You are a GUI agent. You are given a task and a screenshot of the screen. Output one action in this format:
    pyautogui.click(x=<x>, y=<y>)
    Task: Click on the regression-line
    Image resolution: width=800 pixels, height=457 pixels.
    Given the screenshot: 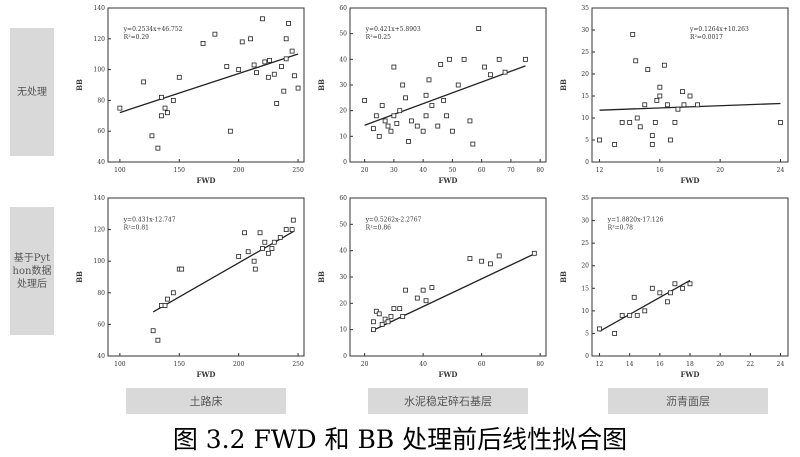 What is the action you would take?
    pyautogui.click(x=690, y=106)
    